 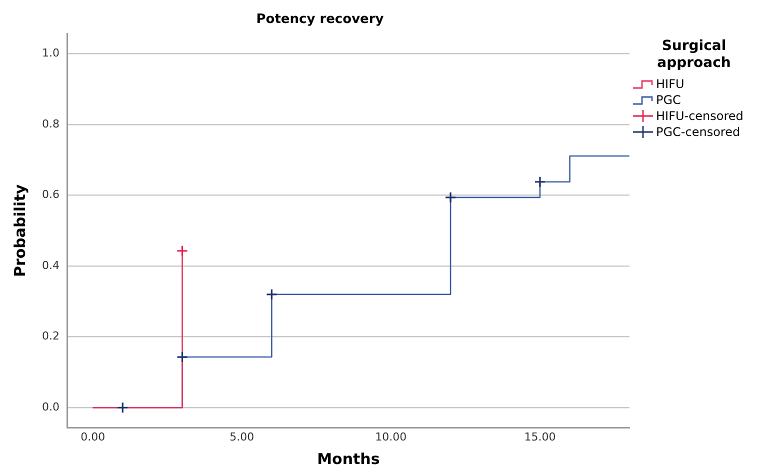 What do you see at coordinates (540, 437) in the screenshot?
I see `x-tick-label: 15.00` at bounding box center [540, 437].